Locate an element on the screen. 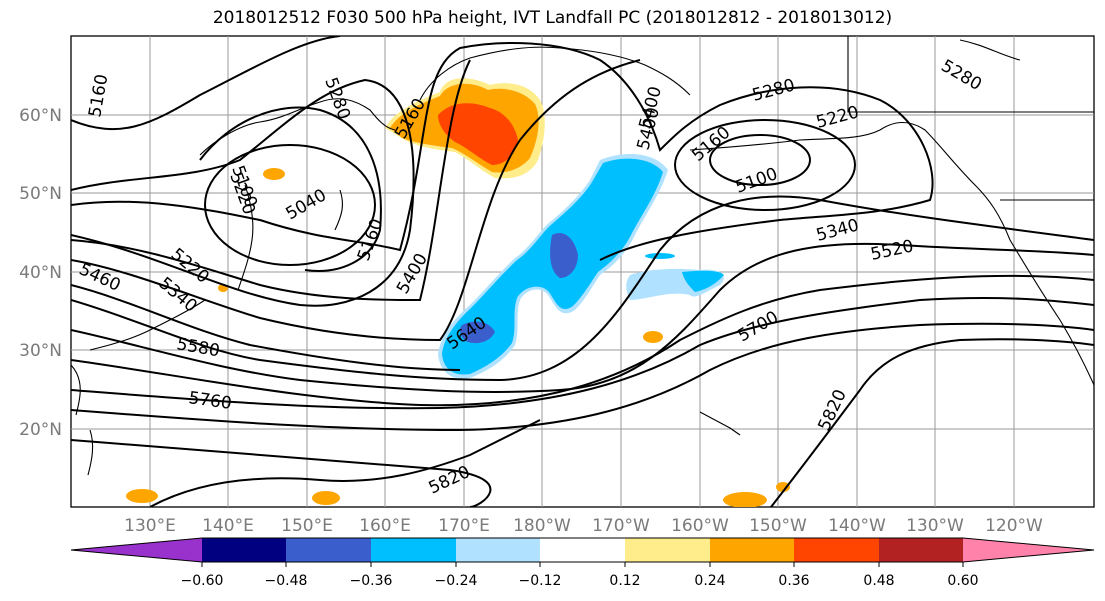 The width and height of the screenshot is (1105, 601). colorbar-tick-label: −0.48 is located at coordinates (286, 581).